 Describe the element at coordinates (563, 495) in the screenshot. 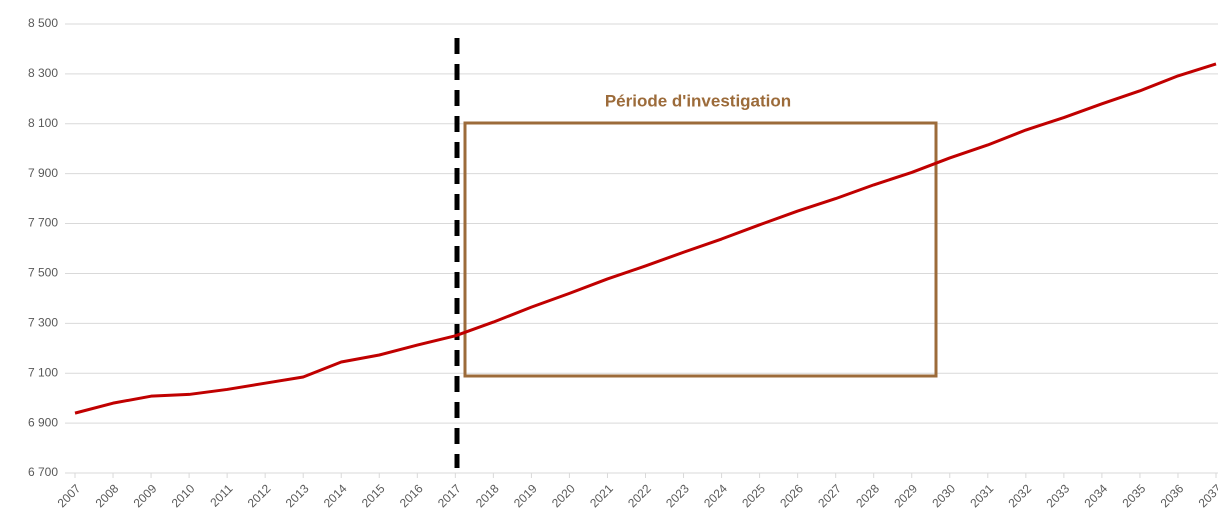

I see `x-tick-label: 2020` at that location.